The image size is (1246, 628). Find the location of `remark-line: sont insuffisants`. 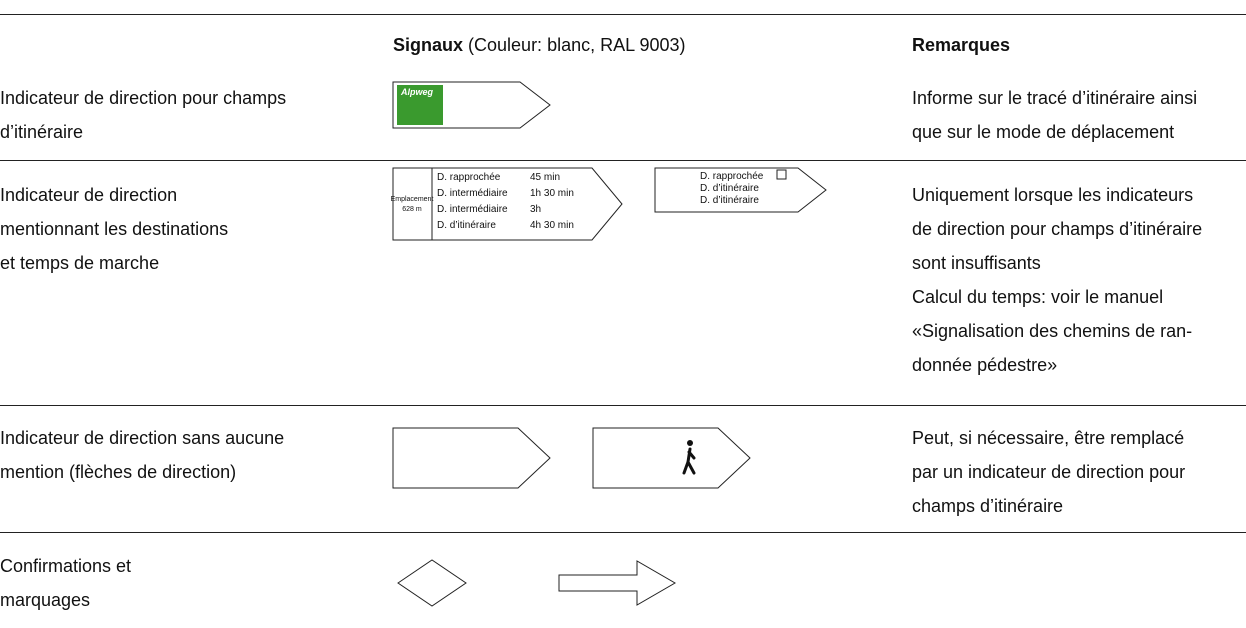

remark-line: sont insuffisants is located at coordinates (976, 263).